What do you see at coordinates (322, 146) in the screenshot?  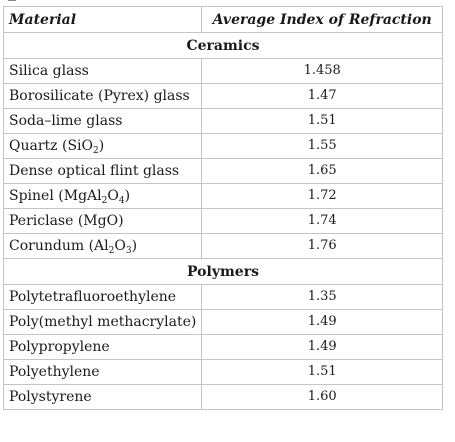 I see `index-cell: 1.55` at bounding box center [322, 146].